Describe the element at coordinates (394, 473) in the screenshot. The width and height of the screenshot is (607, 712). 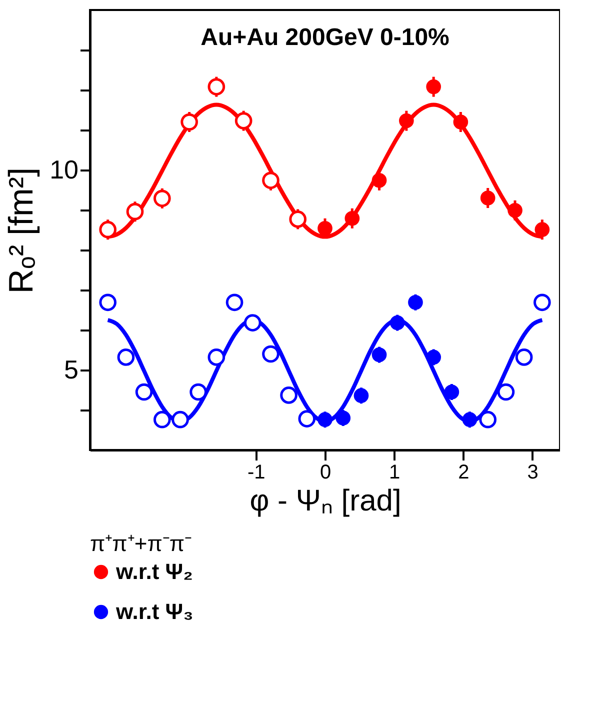
I see `x-tick-label: 1` at that location.